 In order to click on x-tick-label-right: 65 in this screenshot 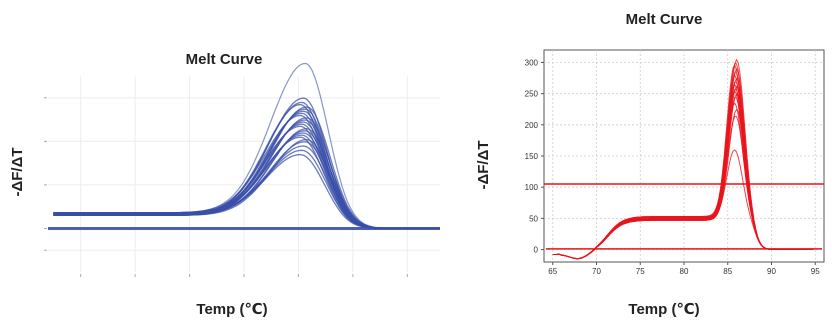, I will do `click(552, 271)`.